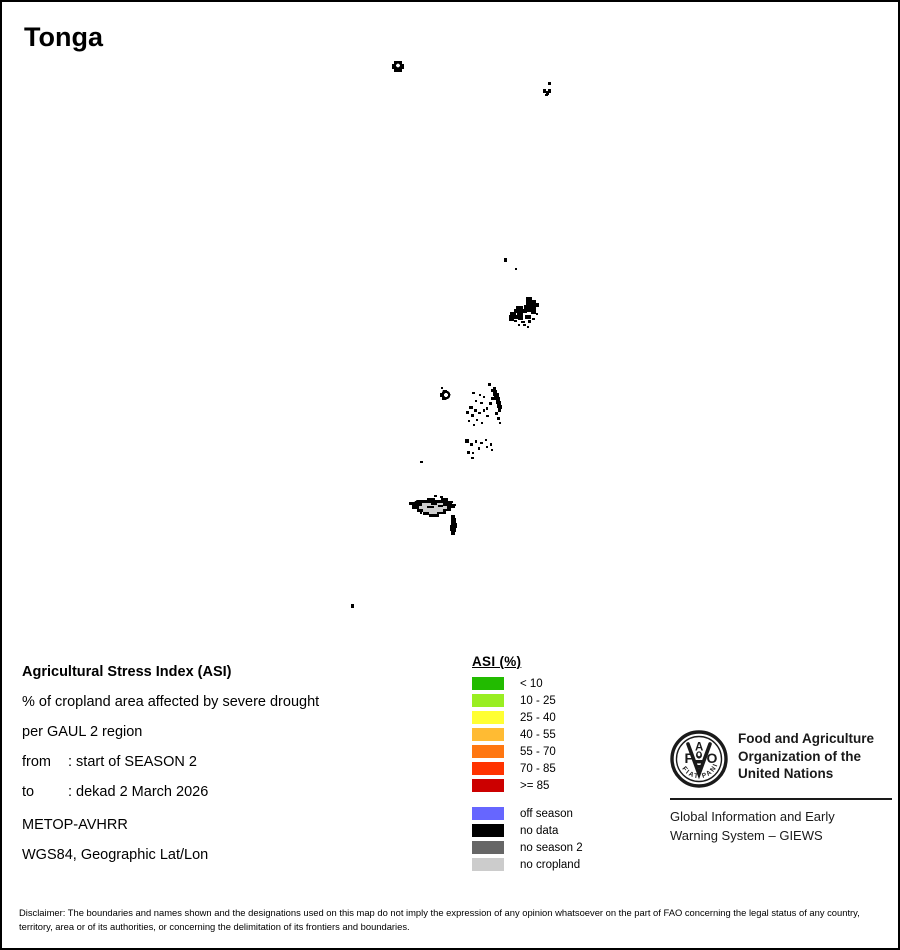  I want to click on fao-logo-icon: F A O FIAT PANIS, so click(697, 756).